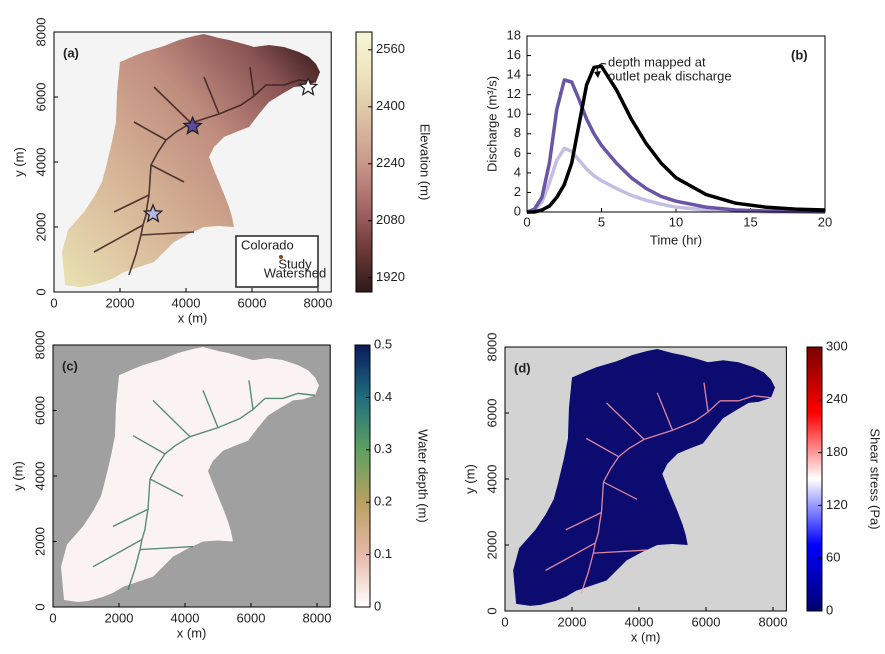 The height and width of the screenshot is (654, 885). Describe the element at coordinates (383, 501) in the screenshot. I see `colorbar-tick-label: 0.2` at that location.